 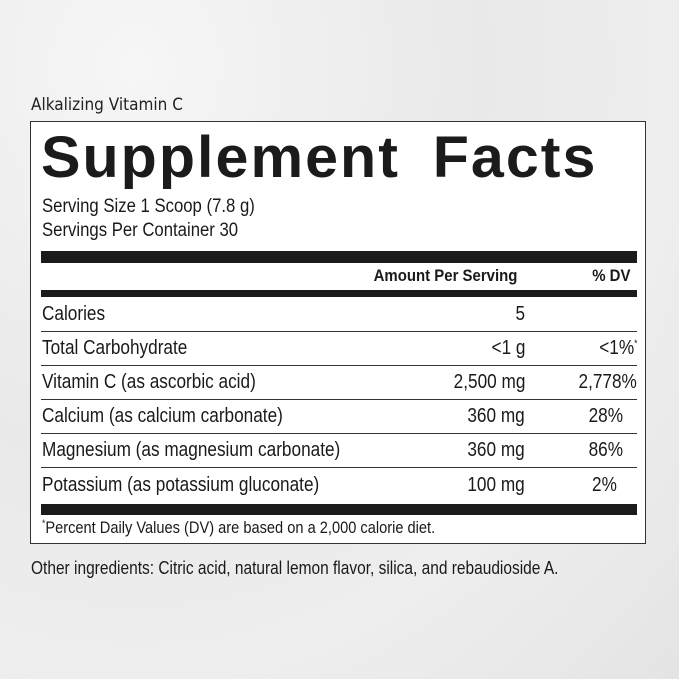 I want to click on panel-title: Supplement Facts, so click(x=319, y=157).